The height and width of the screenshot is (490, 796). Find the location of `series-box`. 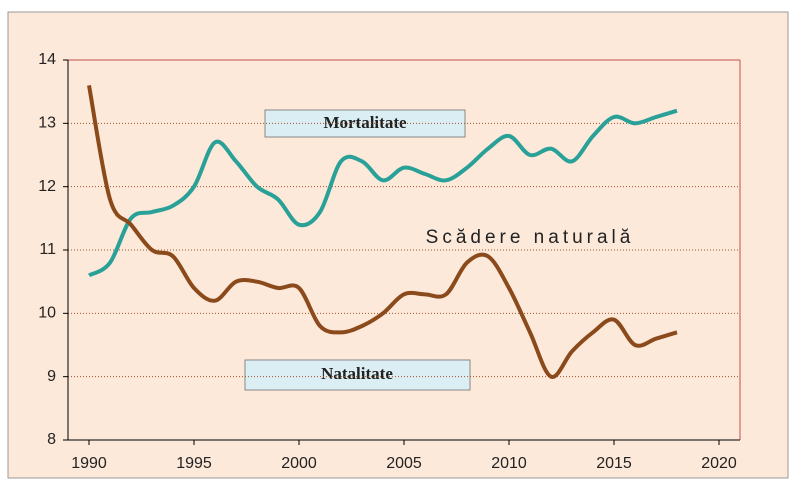

series-box is located at coordinates (357, 375).